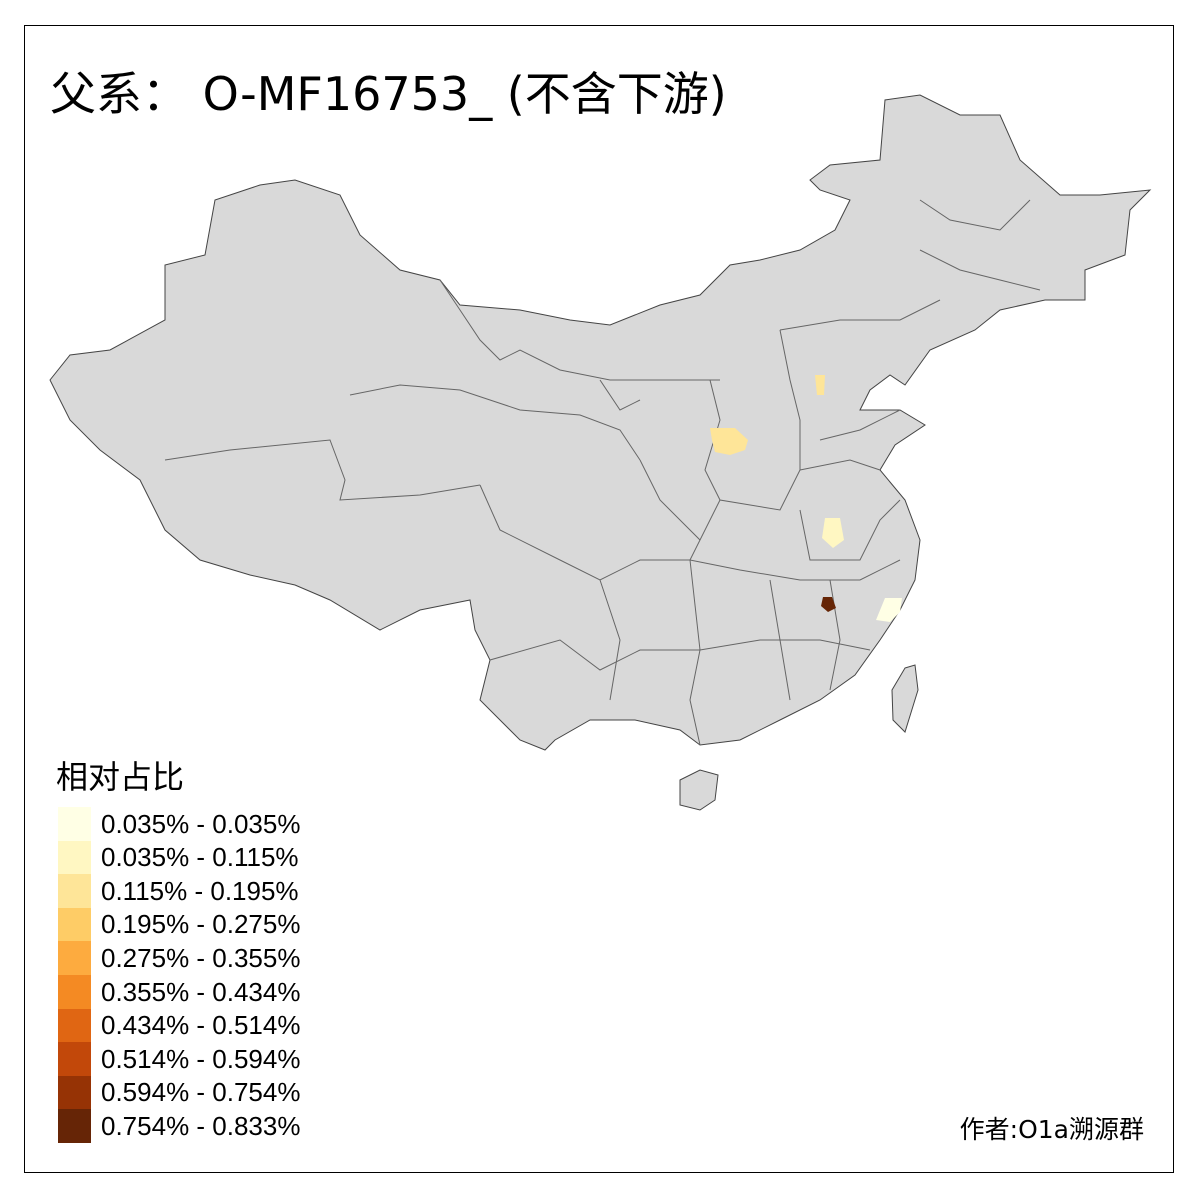 Image resolution: width=1200 pixels, height=1200 pixels. Describe the element at coordinates (388, 94) in the screenshot. I see `map-title: 父系： O-MF16753_ (不含下游)` at that location.